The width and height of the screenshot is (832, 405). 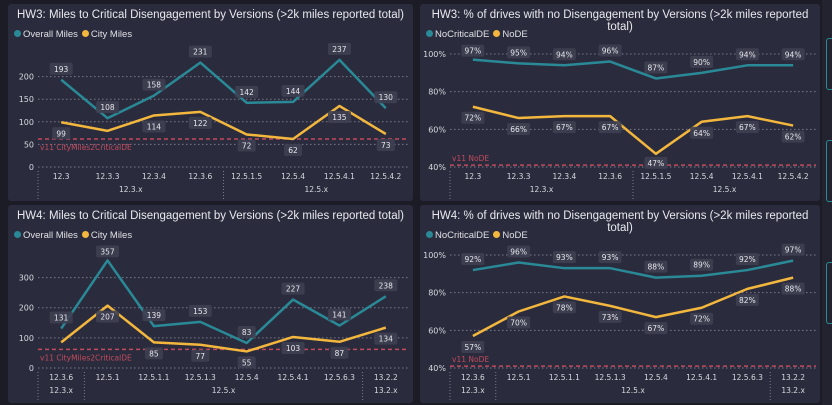 I want to click on x-group-label: 12.5.x, so click(x=725, y=189).